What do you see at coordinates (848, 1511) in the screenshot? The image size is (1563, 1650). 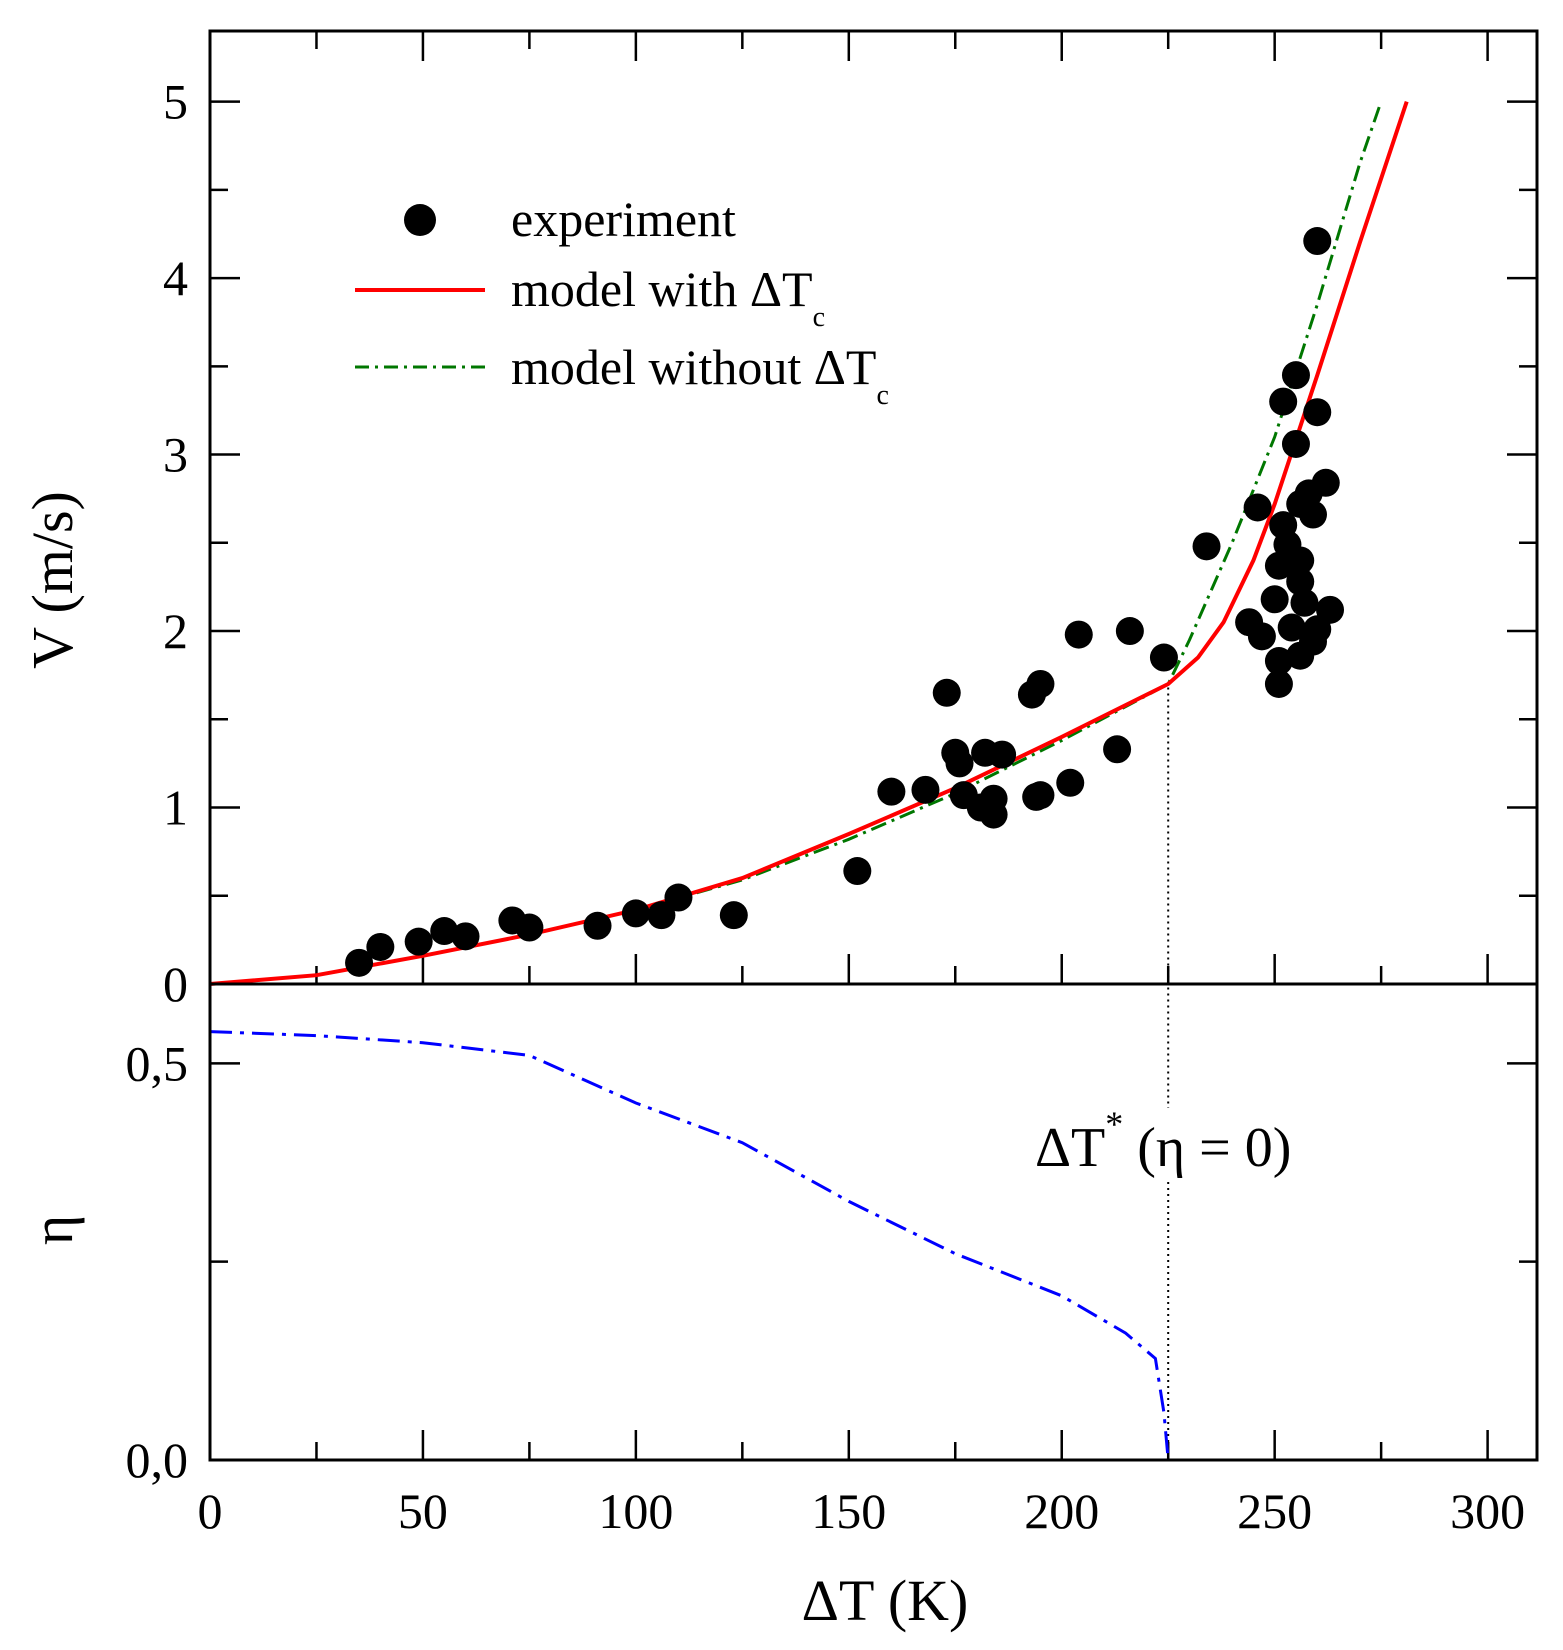 I see `x-tick-label: 150` at bounding box center [848, 1511].